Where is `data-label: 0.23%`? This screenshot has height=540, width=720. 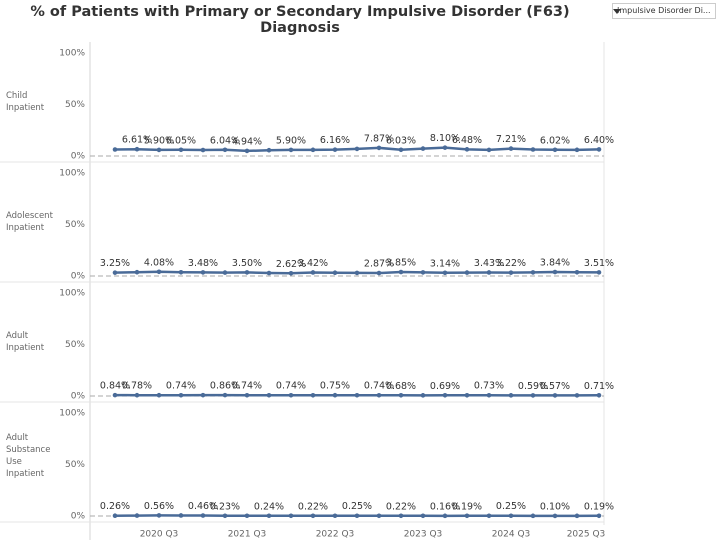
data-label: 0.23% is located at coordinates (225, 506).